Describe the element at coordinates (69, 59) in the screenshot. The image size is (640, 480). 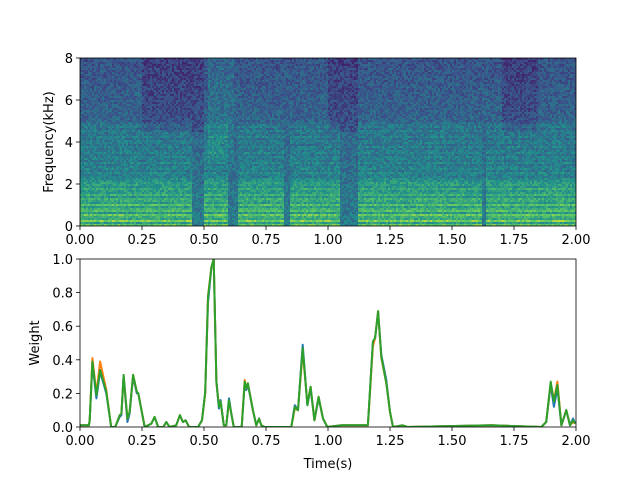
I see `y-tick-label: 8` at that location.